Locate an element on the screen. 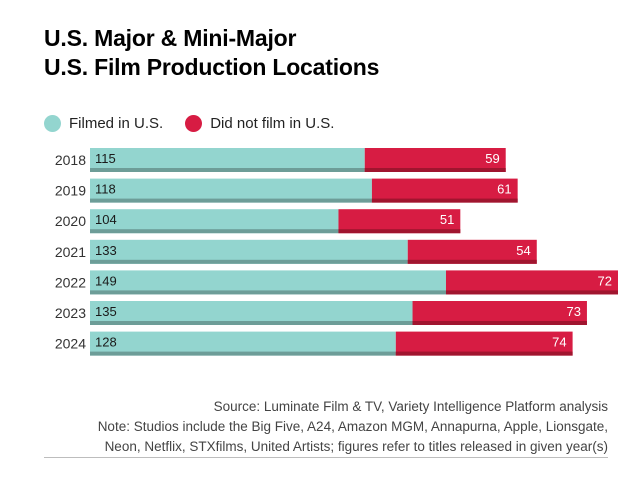 The height and width of the screenshot is (482, 636). bar-filmed-in-us-2021 is located at coordinates (249, 251).